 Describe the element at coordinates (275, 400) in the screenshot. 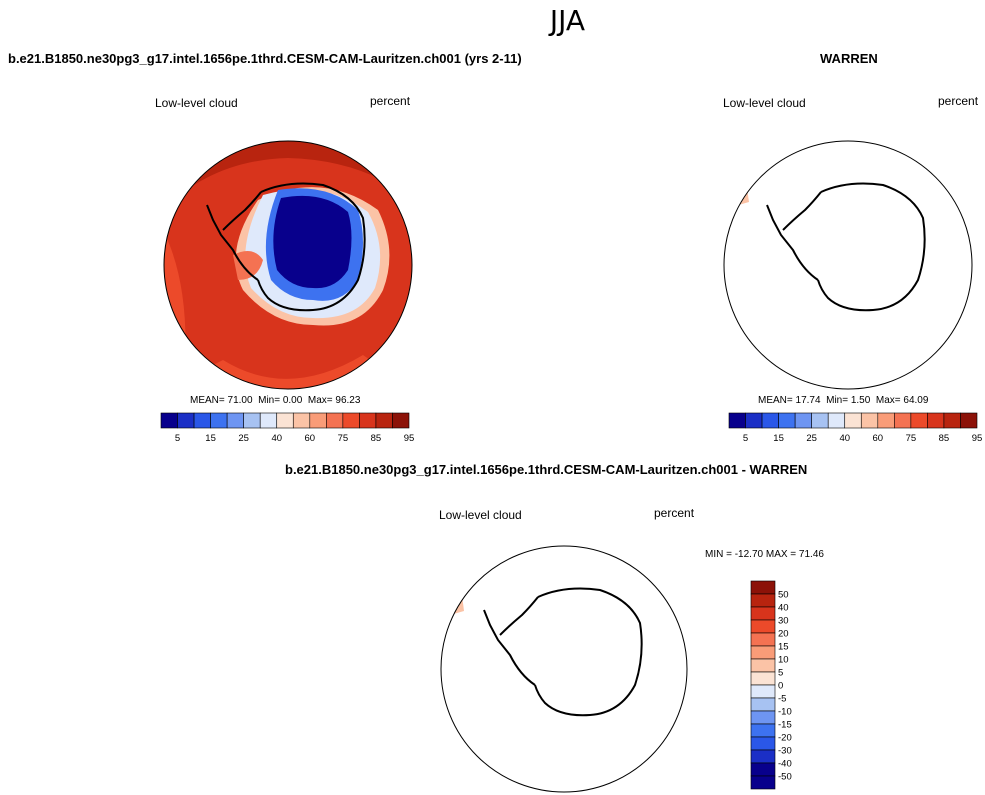

I see `case-stats: MEAN= 71.00 Min= 0.00 Max= 96.23` at that location.